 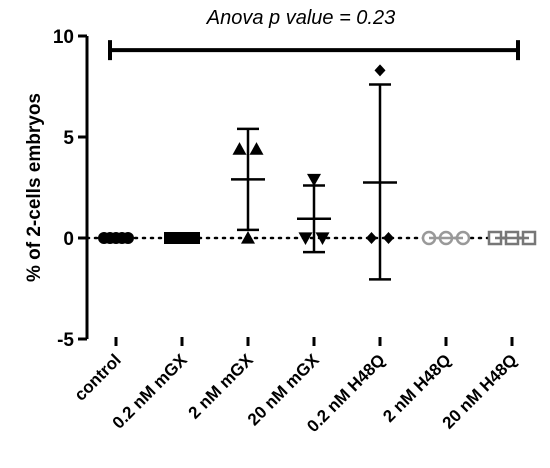 I want to click on y-tick-label: 5, so click(x=68, y=138).